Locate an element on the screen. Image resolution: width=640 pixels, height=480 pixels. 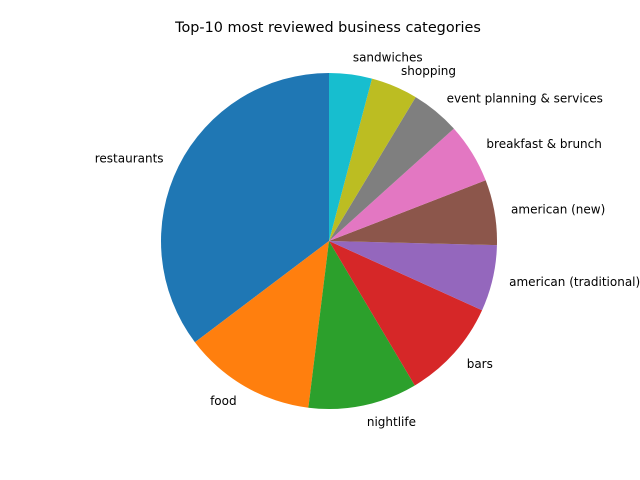
pie-label-american-new: american (new) is located at coordinates (558, 209).